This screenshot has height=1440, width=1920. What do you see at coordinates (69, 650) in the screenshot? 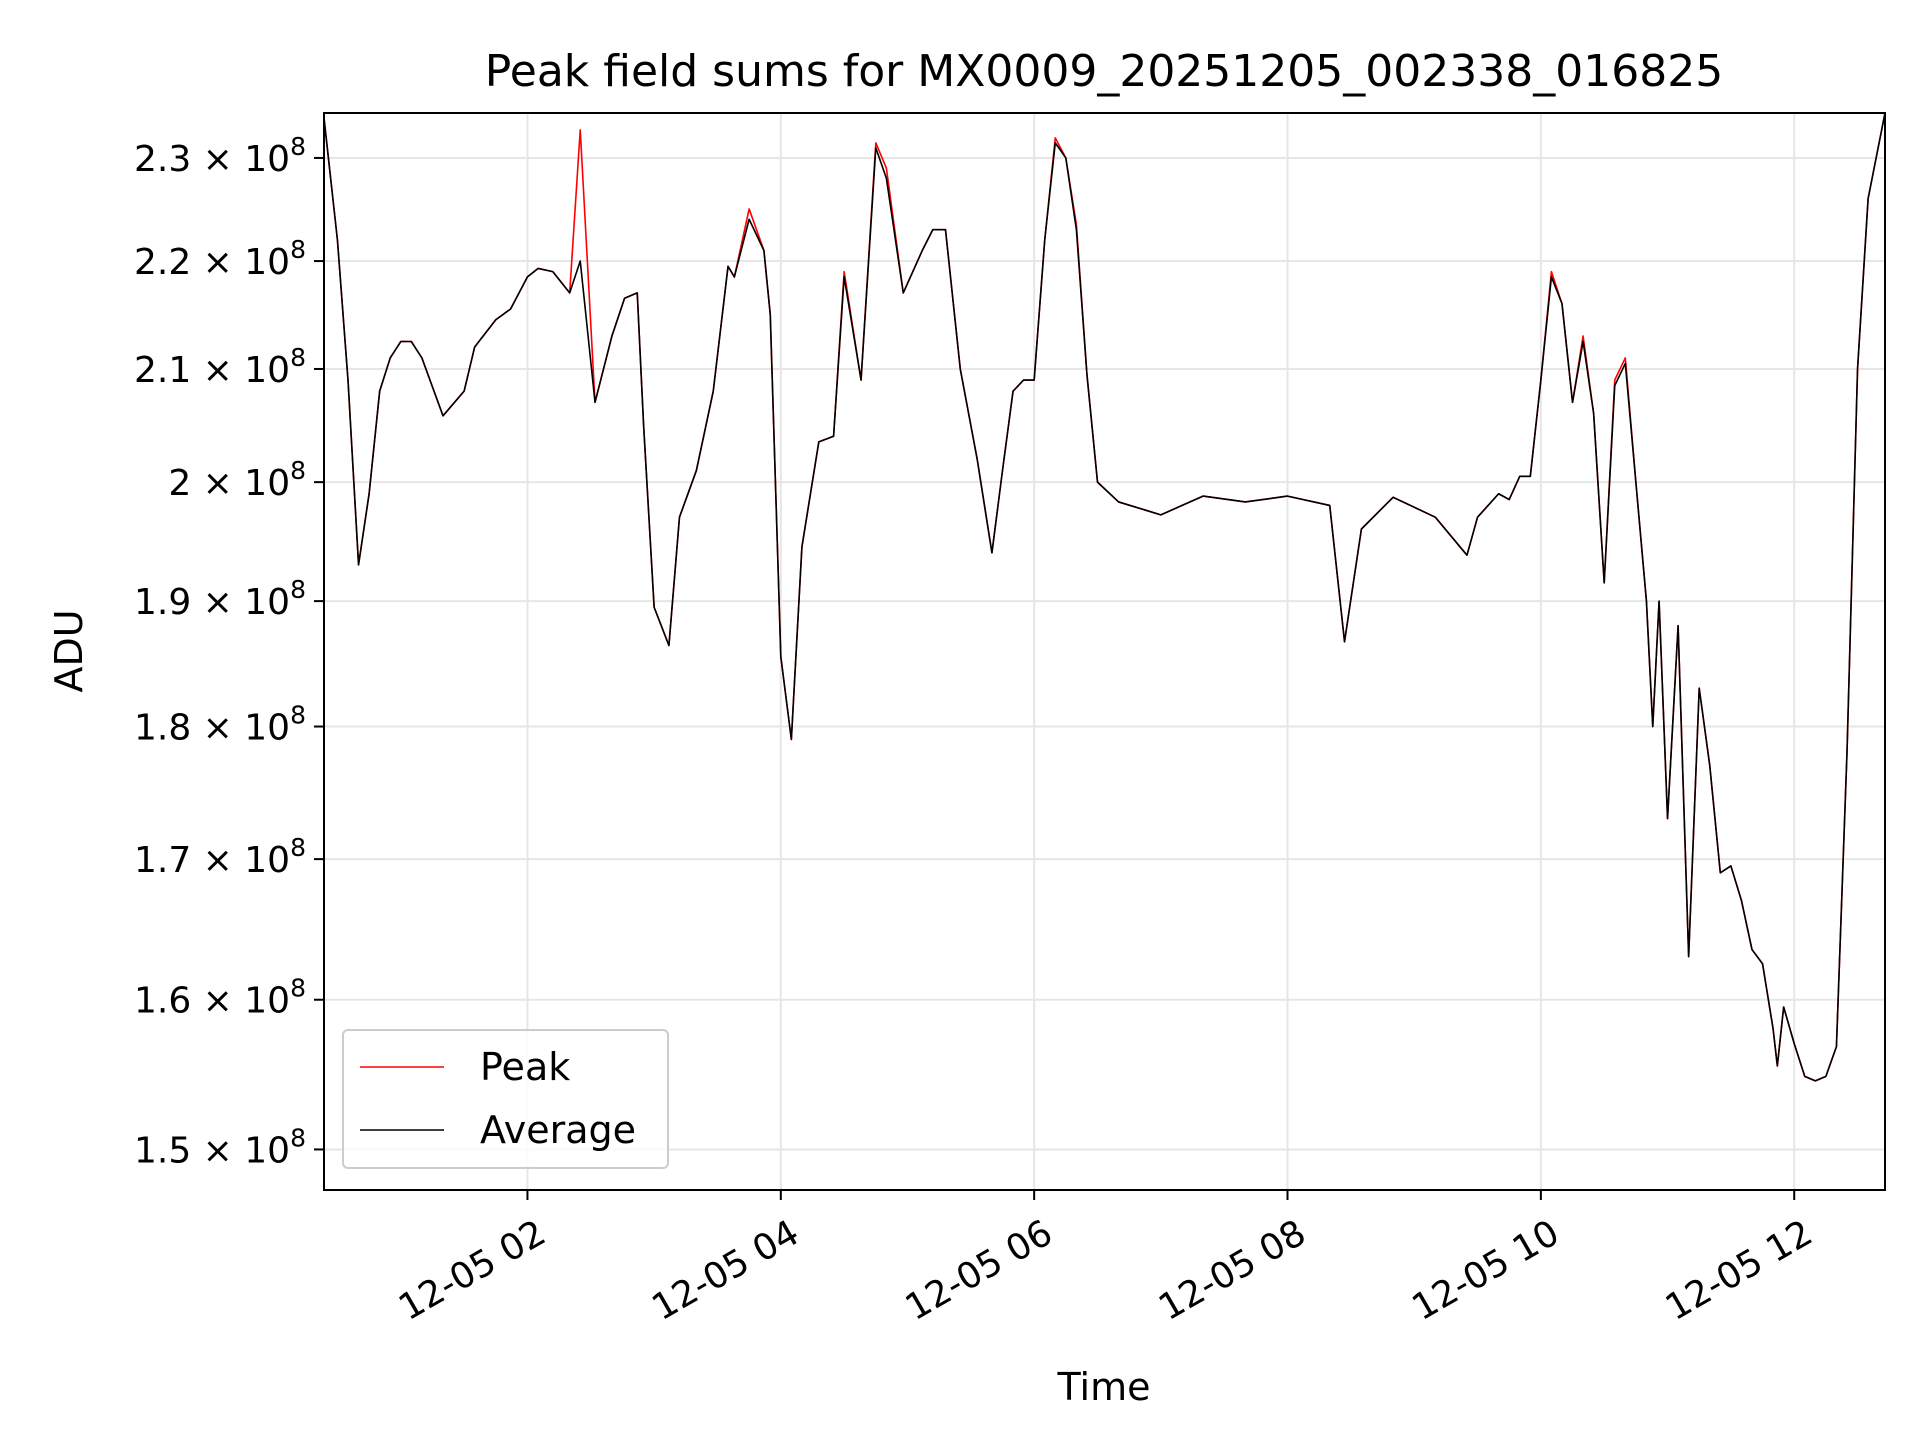
I see `y-axis-label: ADU` at bounding box center [69, 650].